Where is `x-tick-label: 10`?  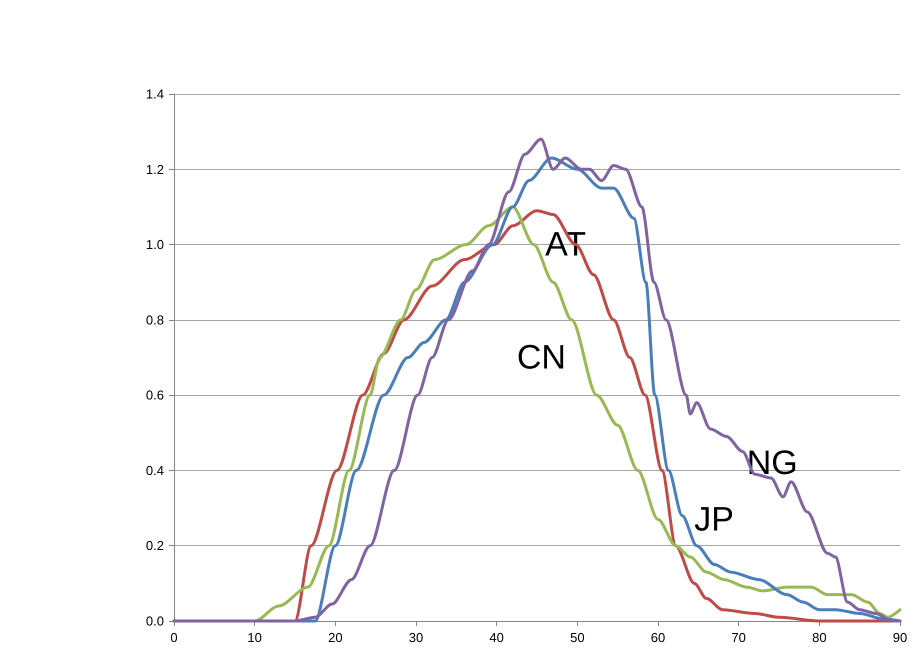 x-tick-label: 10 is located at coordinates (254, 637).